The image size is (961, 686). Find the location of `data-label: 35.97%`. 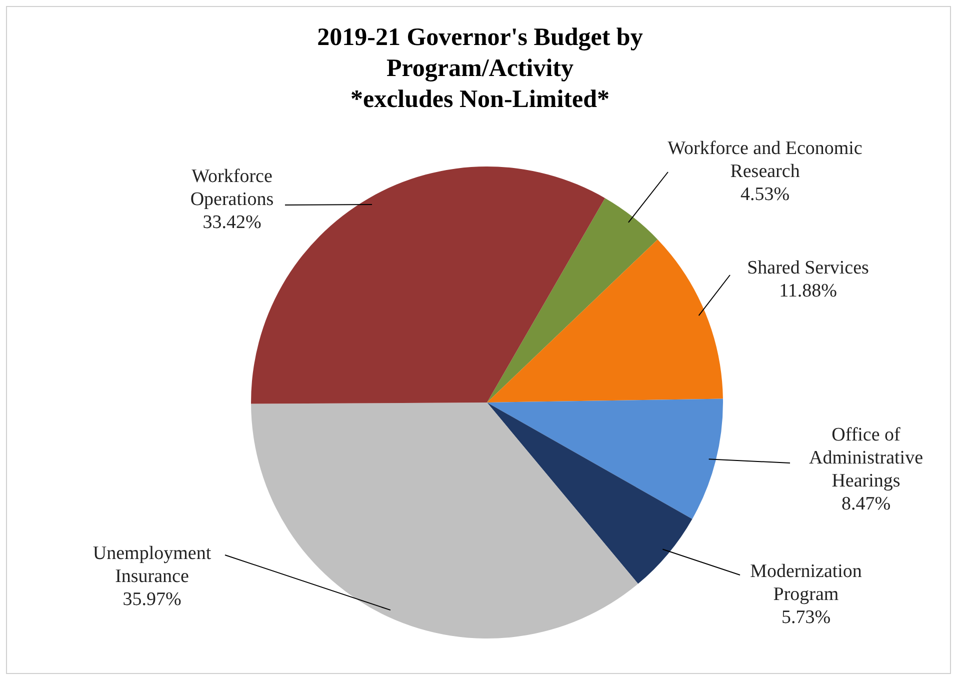

data-label: 35.97% is located at coordinates (152, 599).